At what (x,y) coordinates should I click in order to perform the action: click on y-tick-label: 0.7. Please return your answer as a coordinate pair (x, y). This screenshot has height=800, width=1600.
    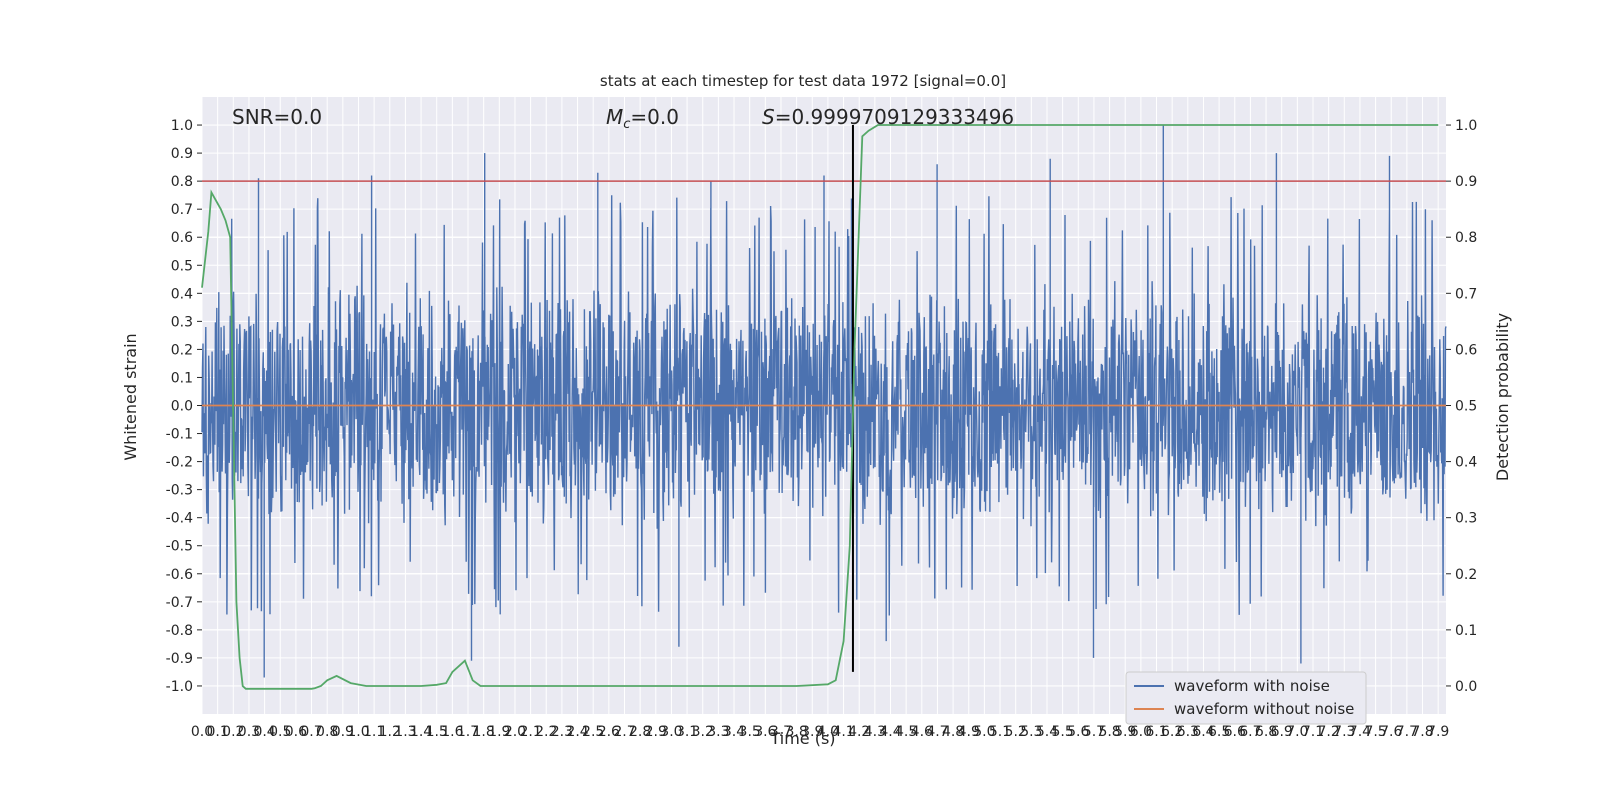
    Looking at the image, I should click on (182, 210).